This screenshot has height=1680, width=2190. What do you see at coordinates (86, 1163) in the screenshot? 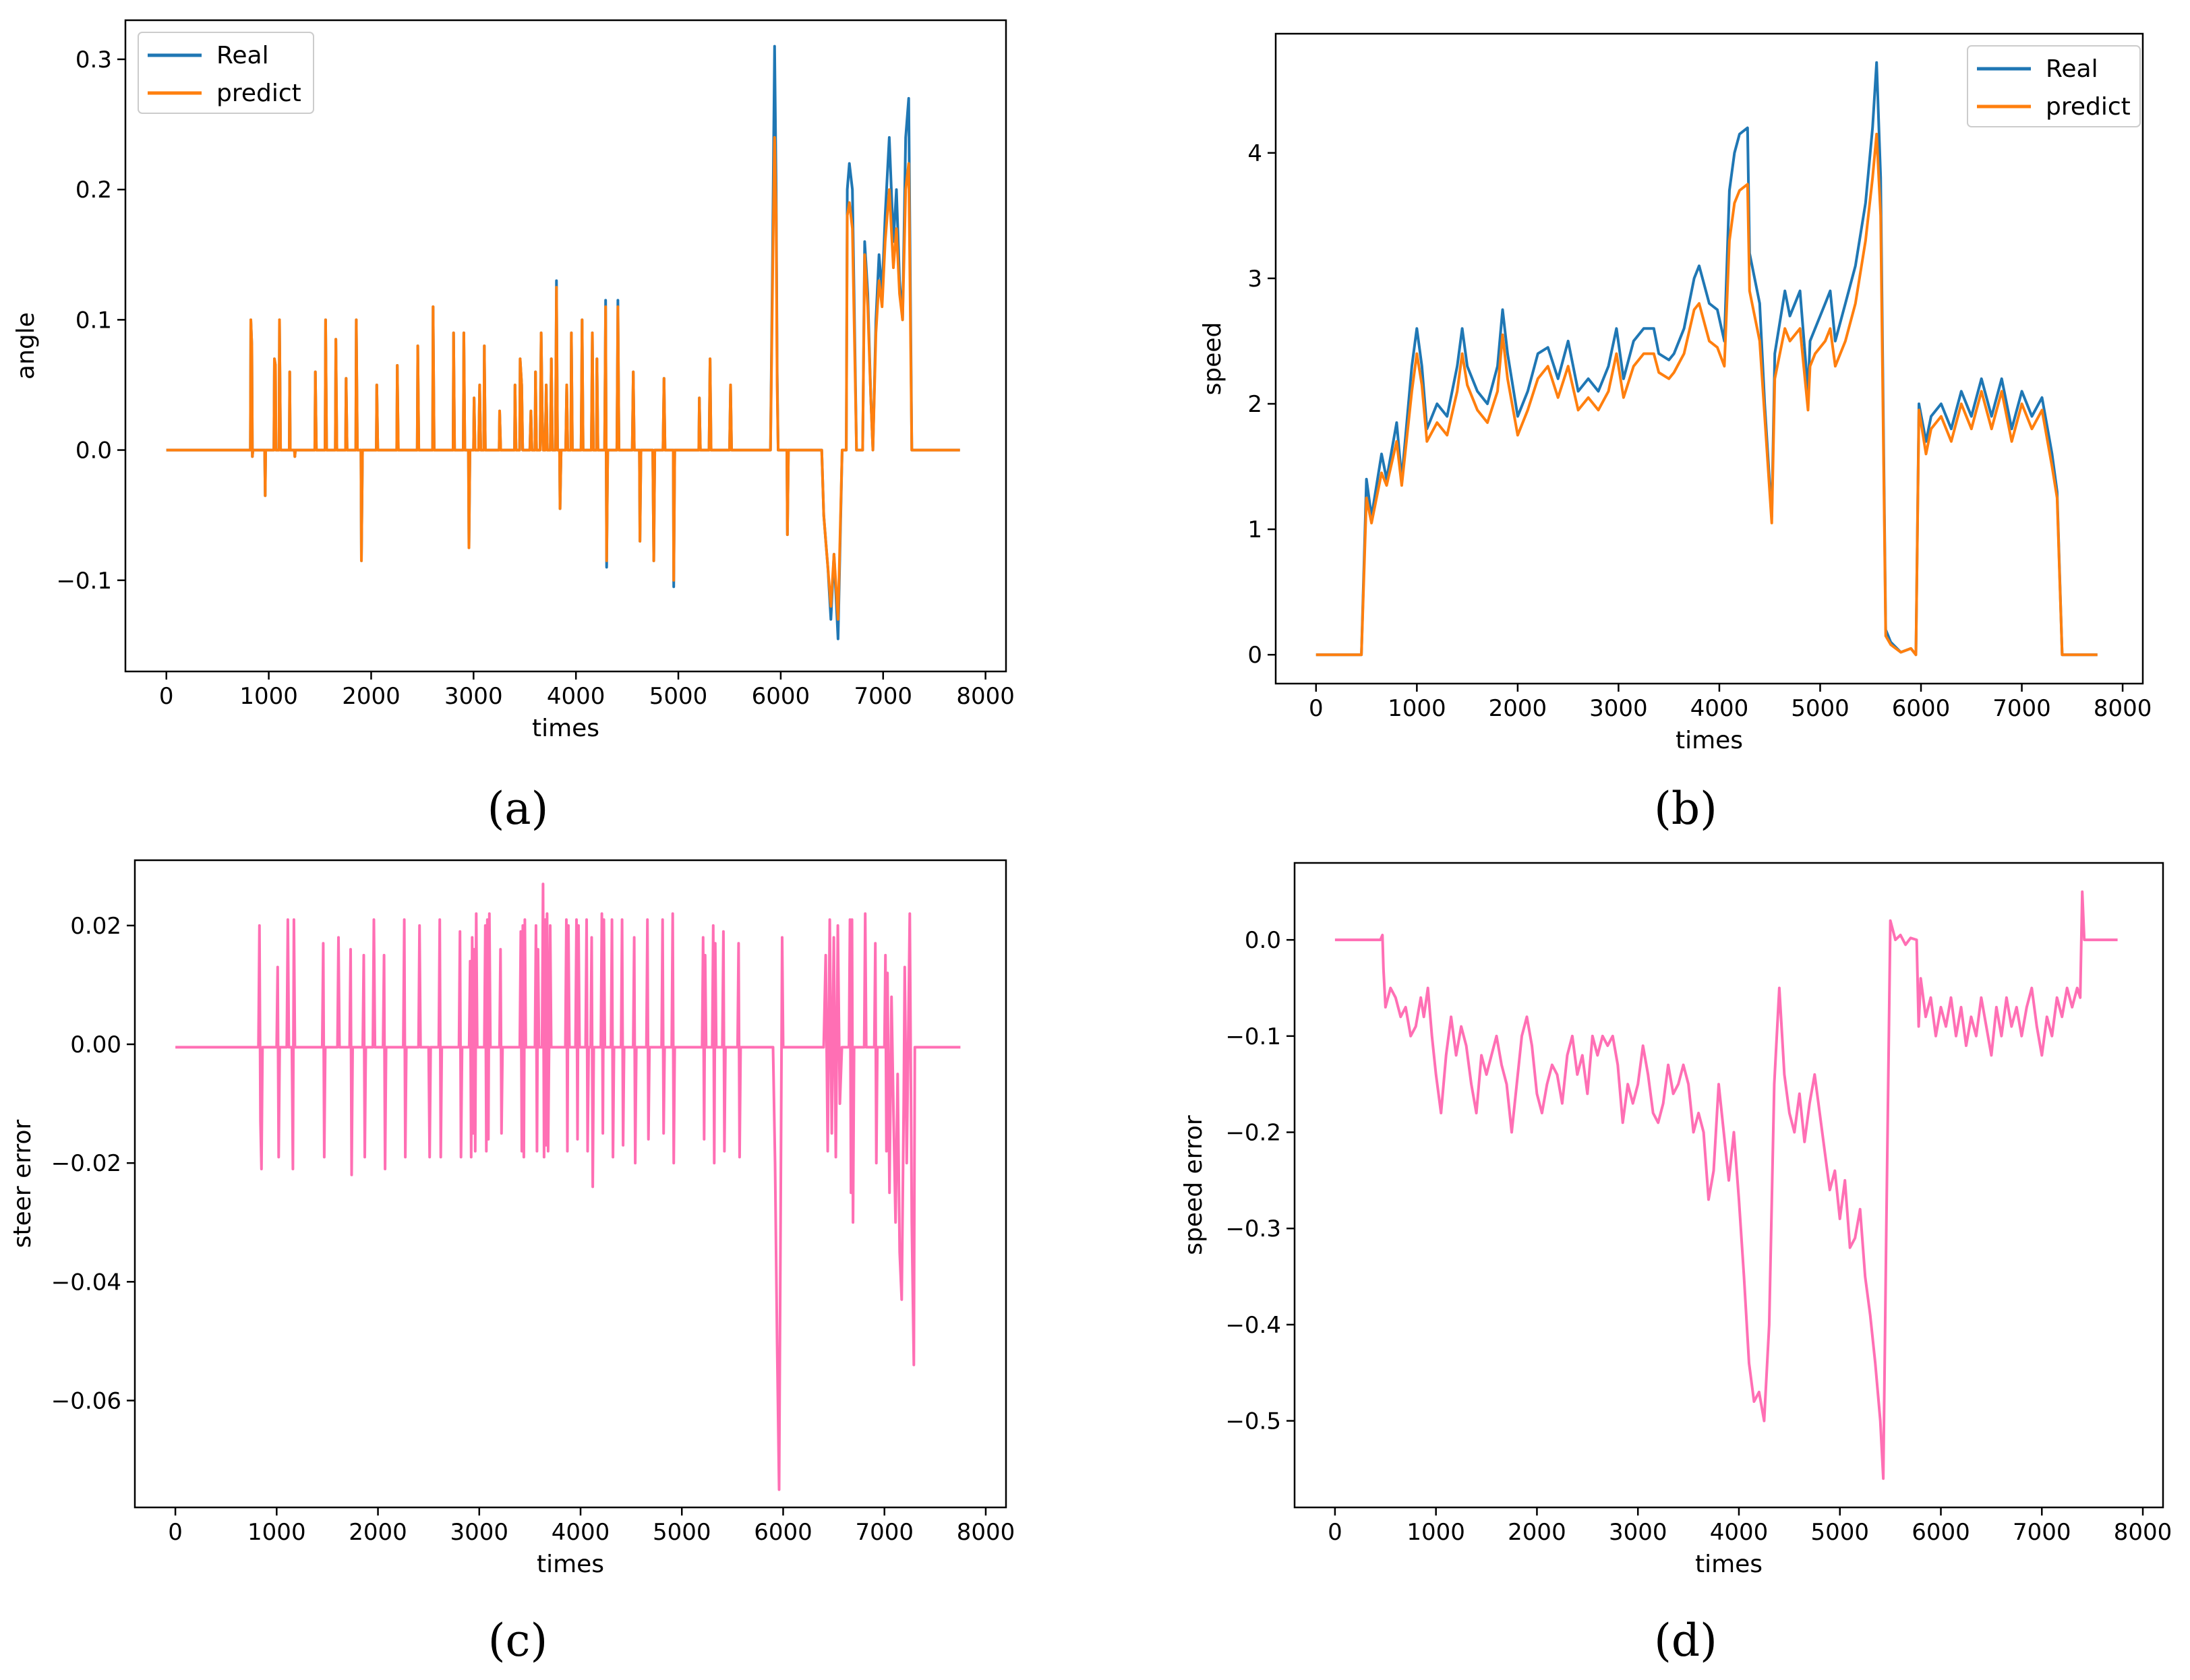
I see `y-tick-label: −0.02` at bounding box center [86, 1163].